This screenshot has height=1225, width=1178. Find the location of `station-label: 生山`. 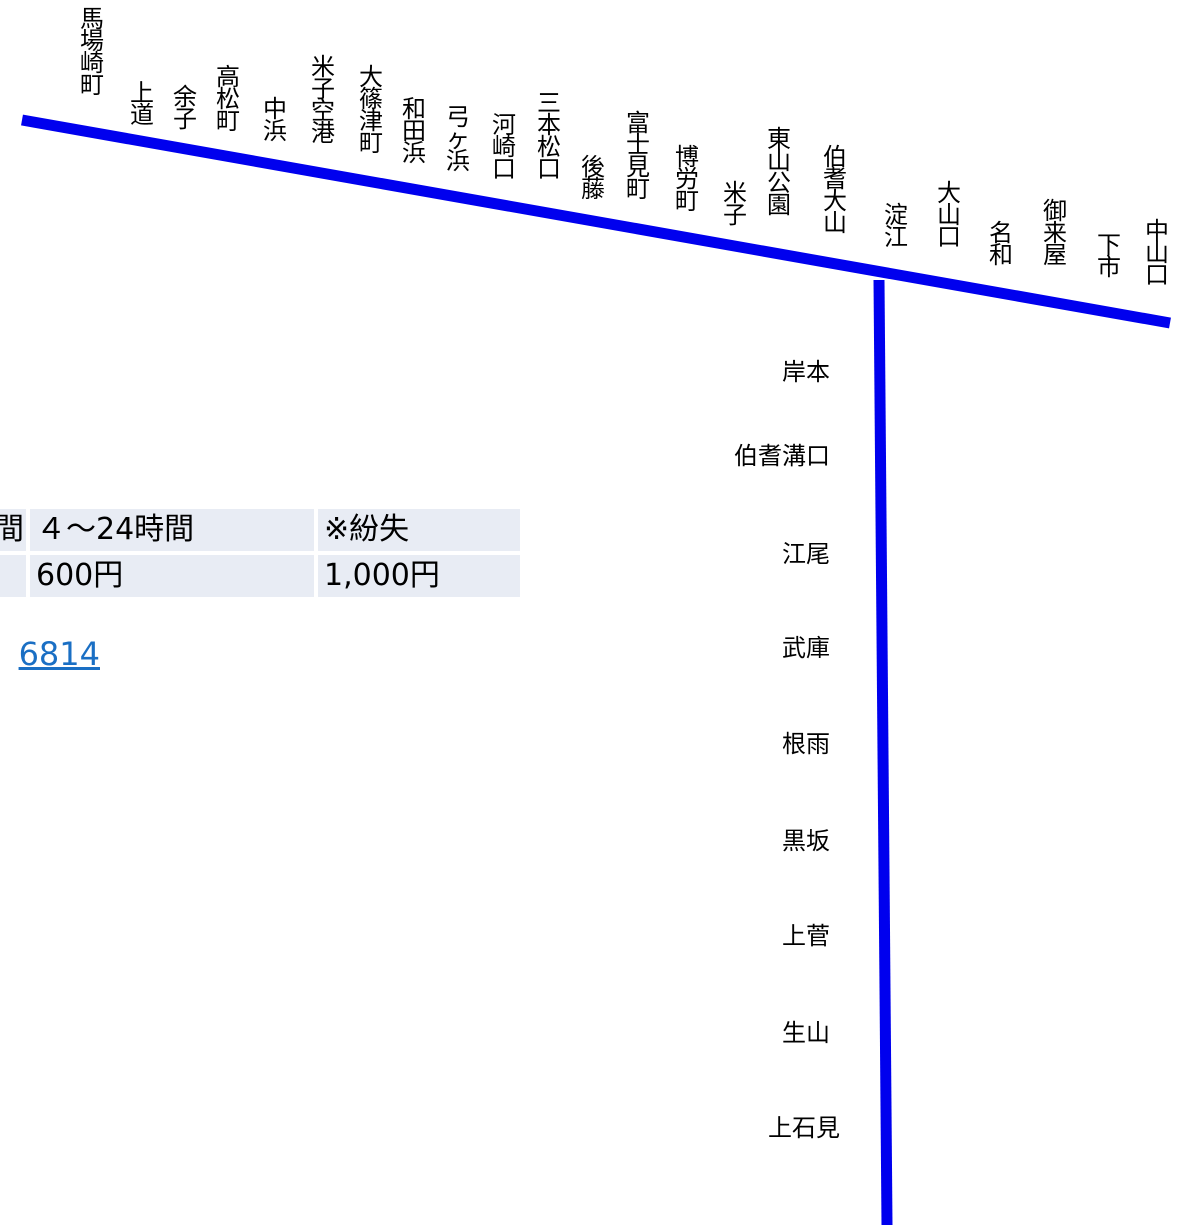

station-label: 生山 is located at coordinates (806, 1033).